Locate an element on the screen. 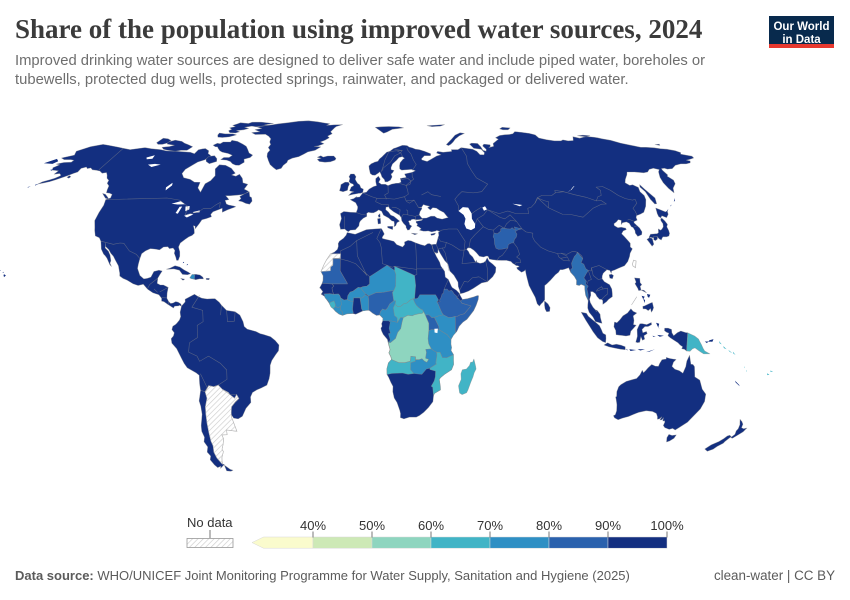 This screenshot has width=850, height=600. svg-text: 100% is located at coordinates (667, 525).